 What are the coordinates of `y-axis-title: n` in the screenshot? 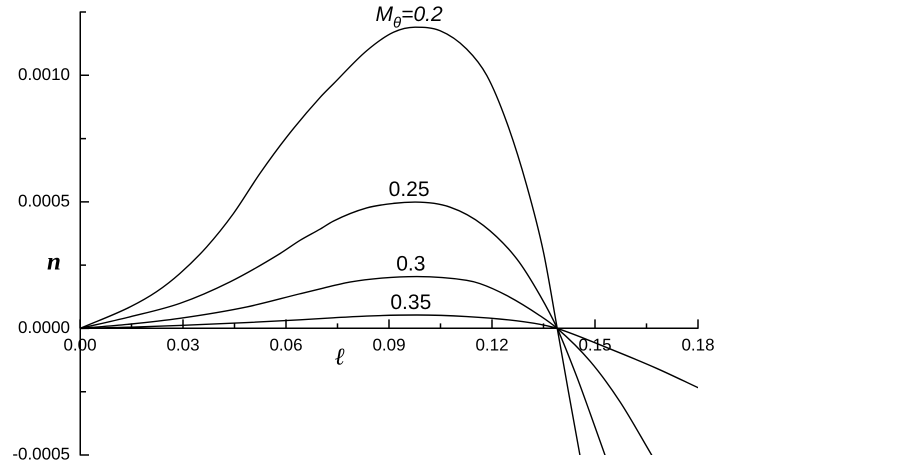 It's located at (54, 262).